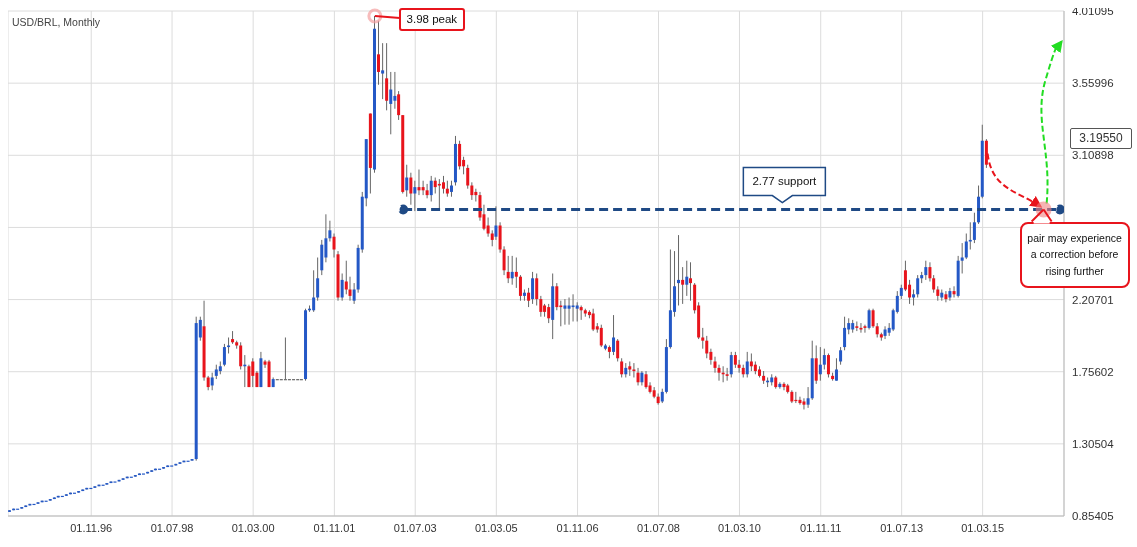 The width and height of the screenshot is (1137, 547). I want to click on annotation: 2.77 support, so click(784, 181).